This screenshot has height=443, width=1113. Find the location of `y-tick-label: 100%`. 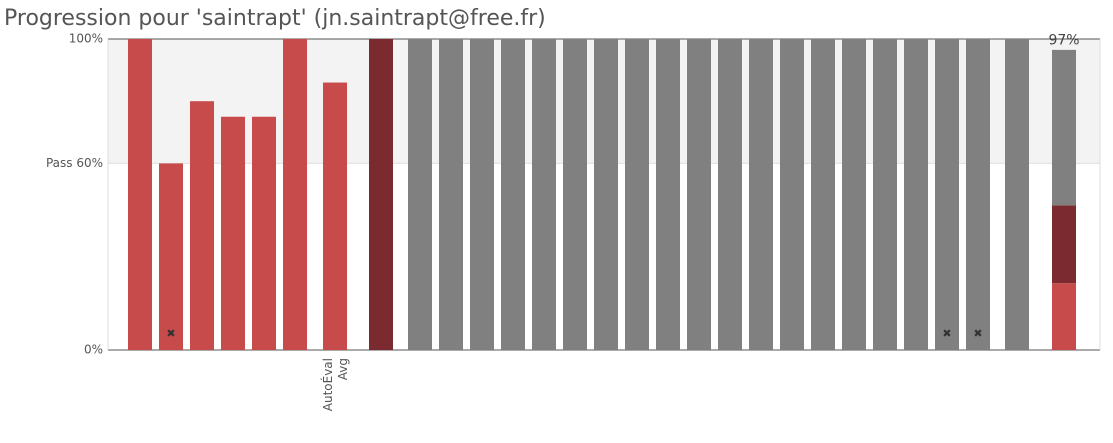

y-tick-label: 100% is located at coordinates (86, 39).